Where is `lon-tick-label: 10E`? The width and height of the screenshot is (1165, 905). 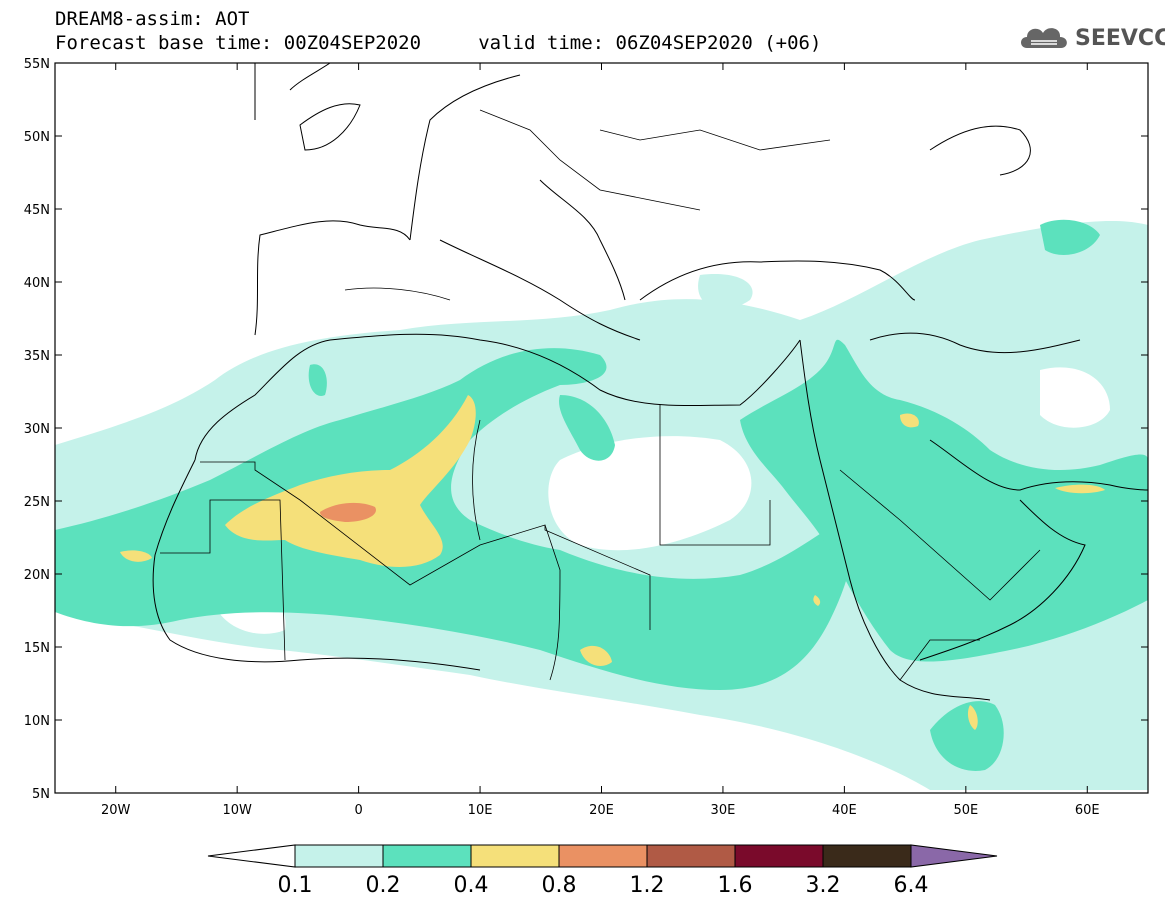
lon-tick-label: 10E is located at coordinates (480, 810).